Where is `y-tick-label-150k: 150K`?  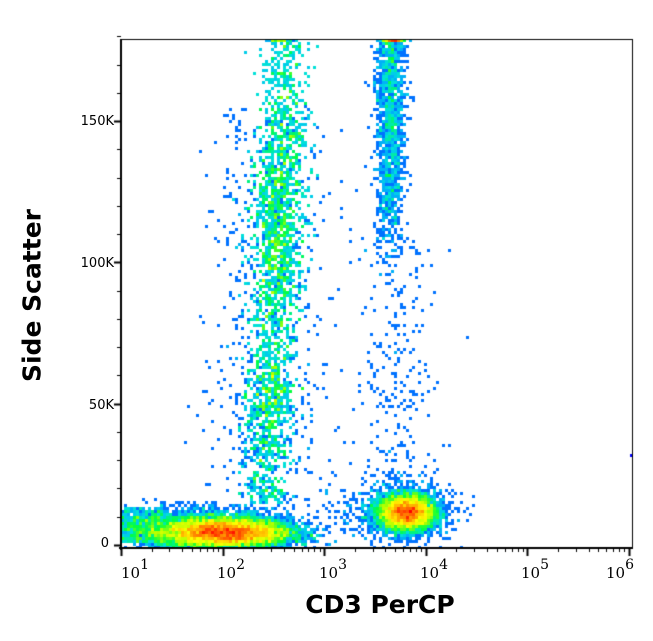
y-tick-label-150k: 150K is located at coordinates (97, 121).